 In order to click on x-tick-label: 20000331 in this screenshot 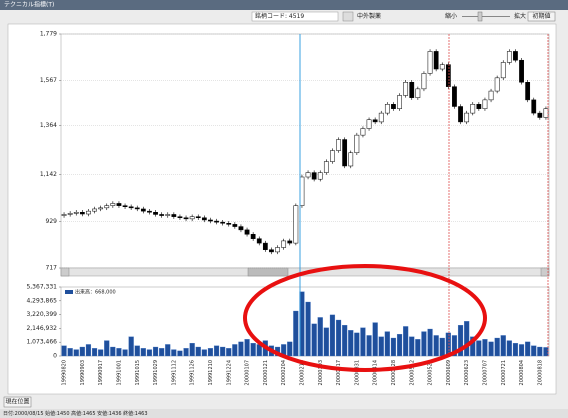, I will do `click(357, 372)`.